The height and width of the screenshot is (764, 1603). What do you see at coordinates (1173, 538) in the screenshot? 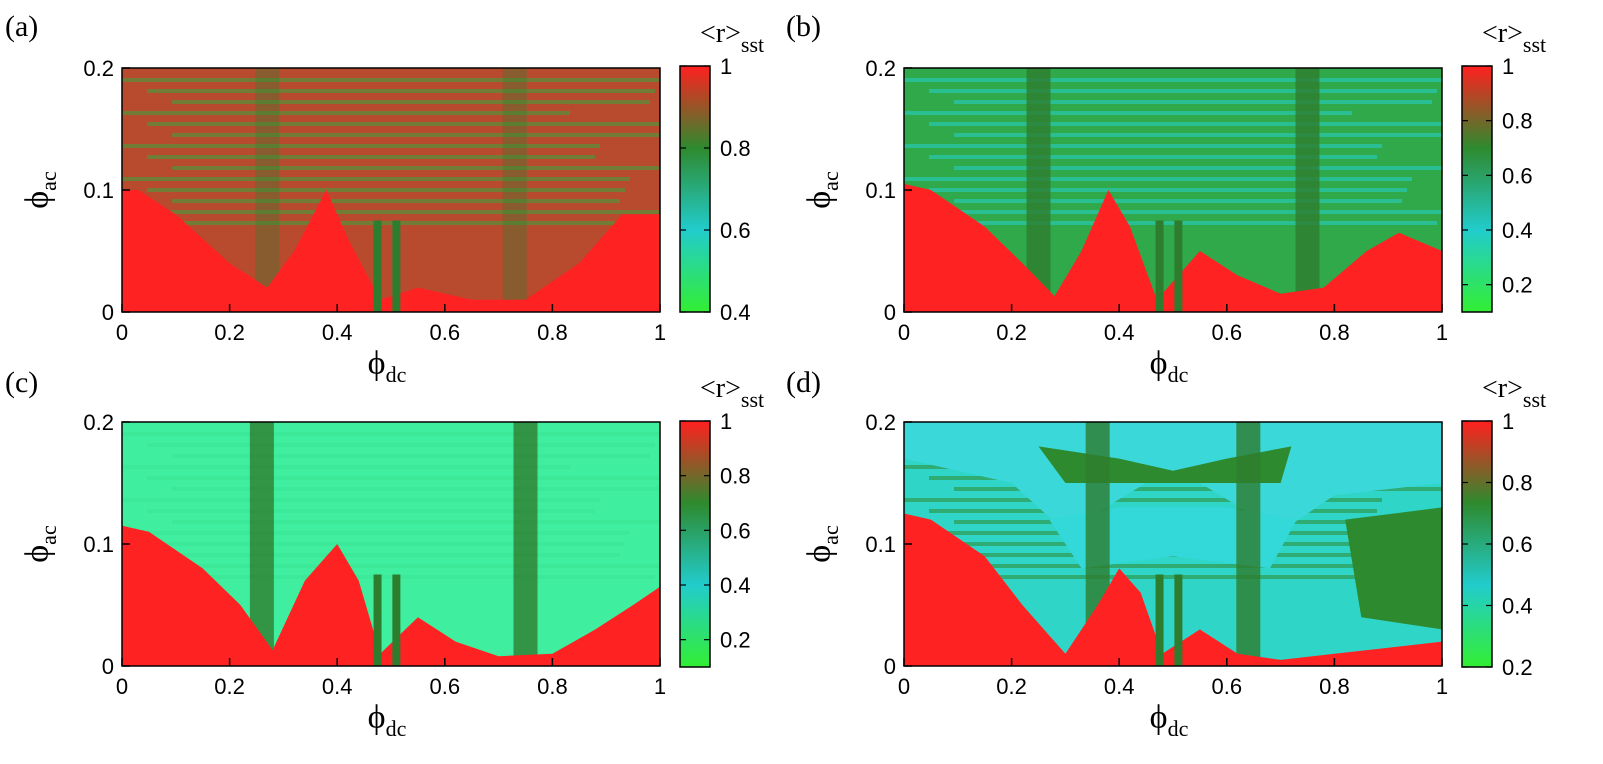
I see `heatmap-region` at bounding box center [1173, 538].